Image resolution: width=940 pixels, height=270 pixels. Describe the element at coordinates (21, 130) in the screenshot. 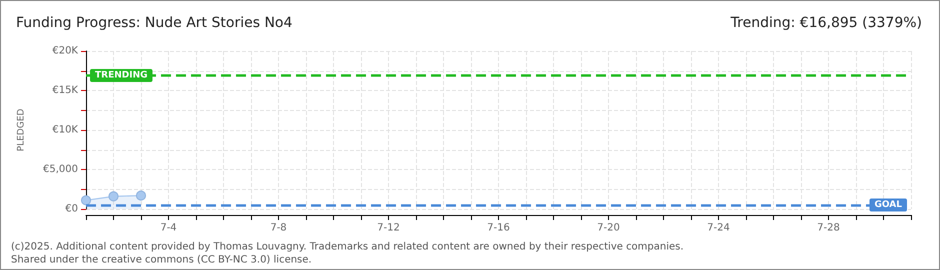

I see `y-axis-title: PLEDGED` at that location.